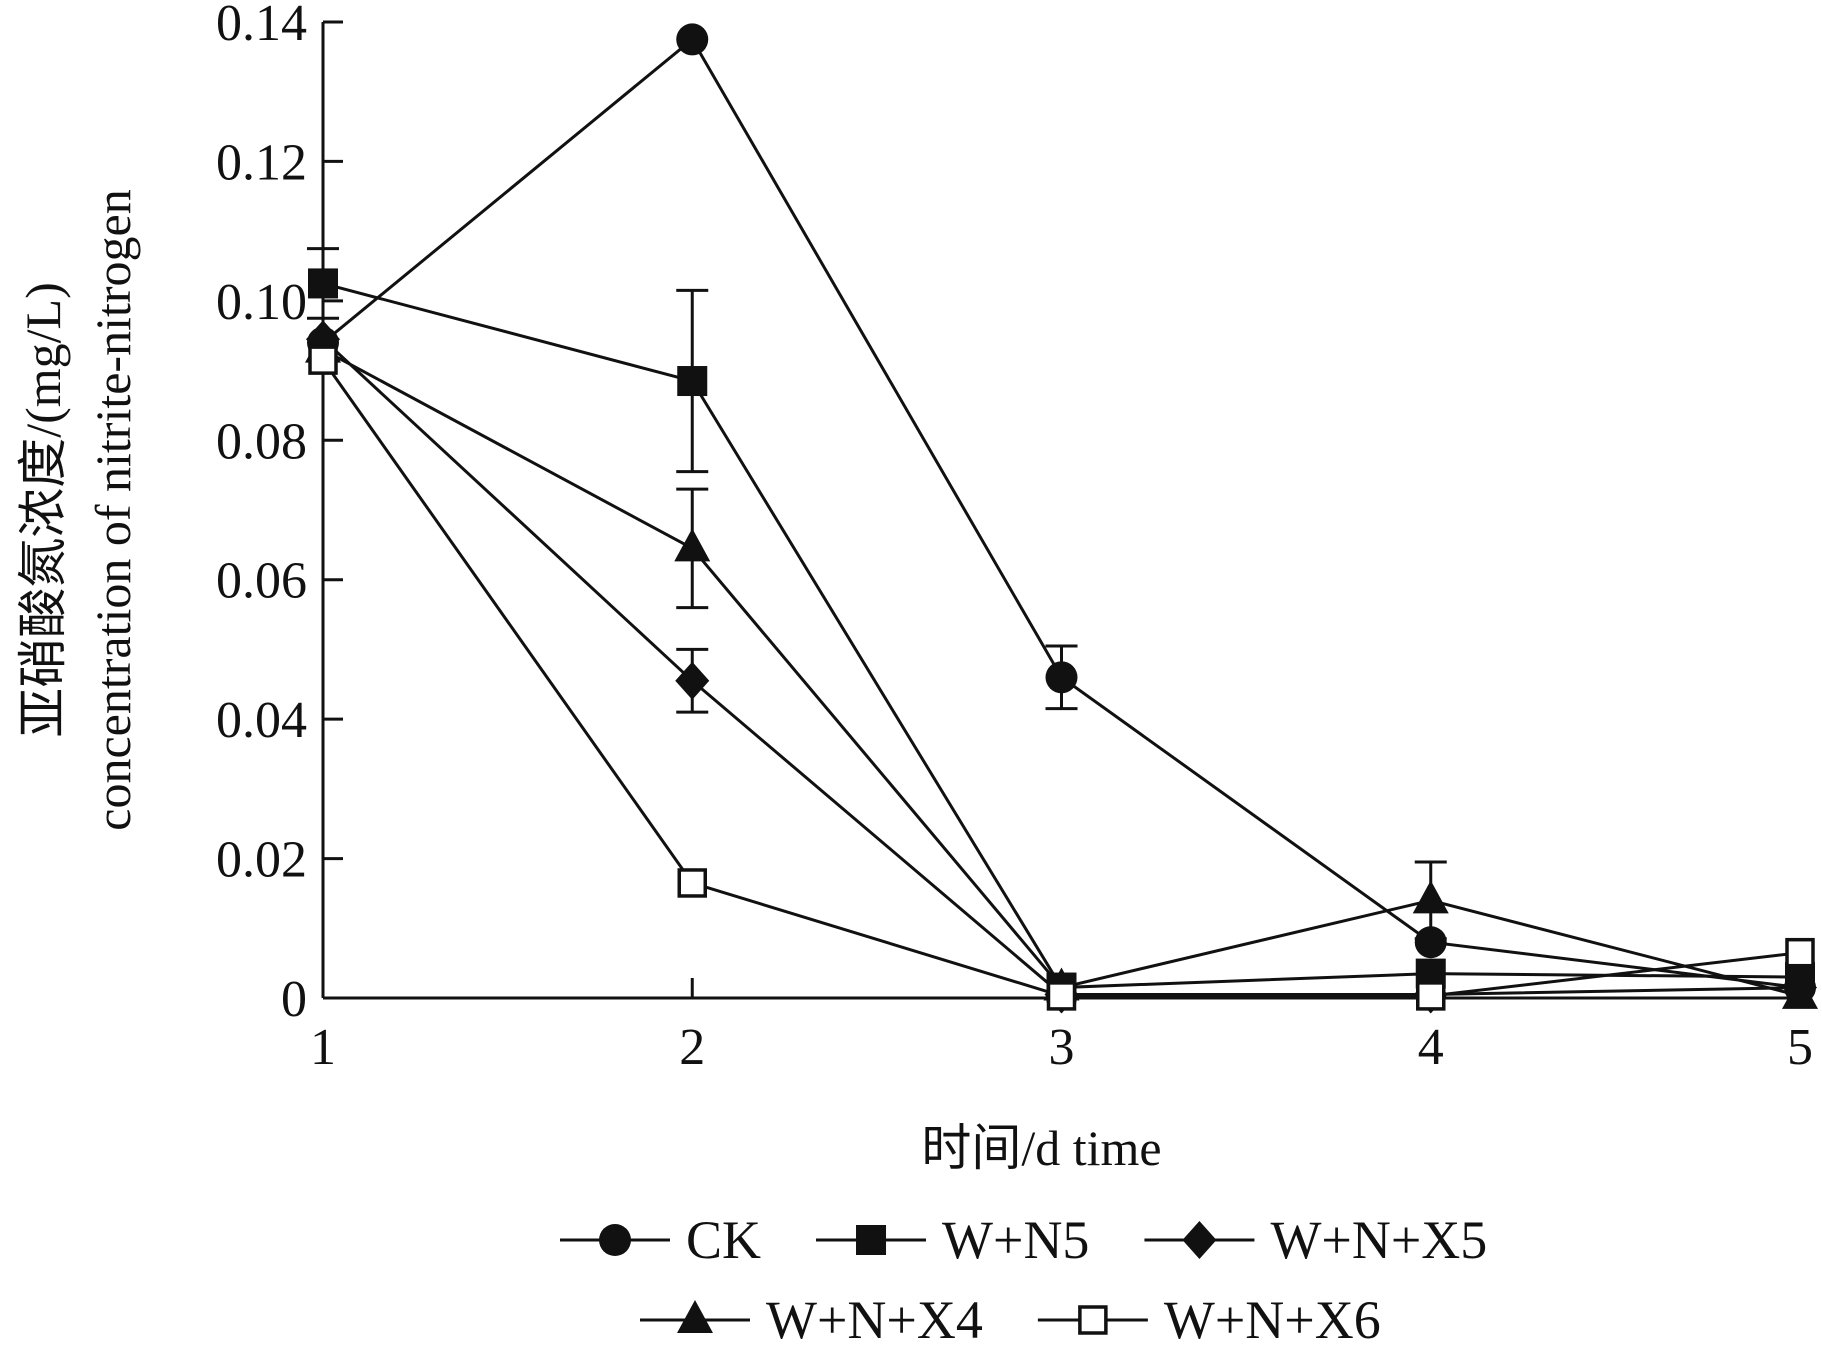 Image resolution: width=1822 pixels, height=1347 pixels. What do you see at coordinates (294, 999) in the screenshot?
I see `y-tick-label: 0` at bounding box center [294, 999].